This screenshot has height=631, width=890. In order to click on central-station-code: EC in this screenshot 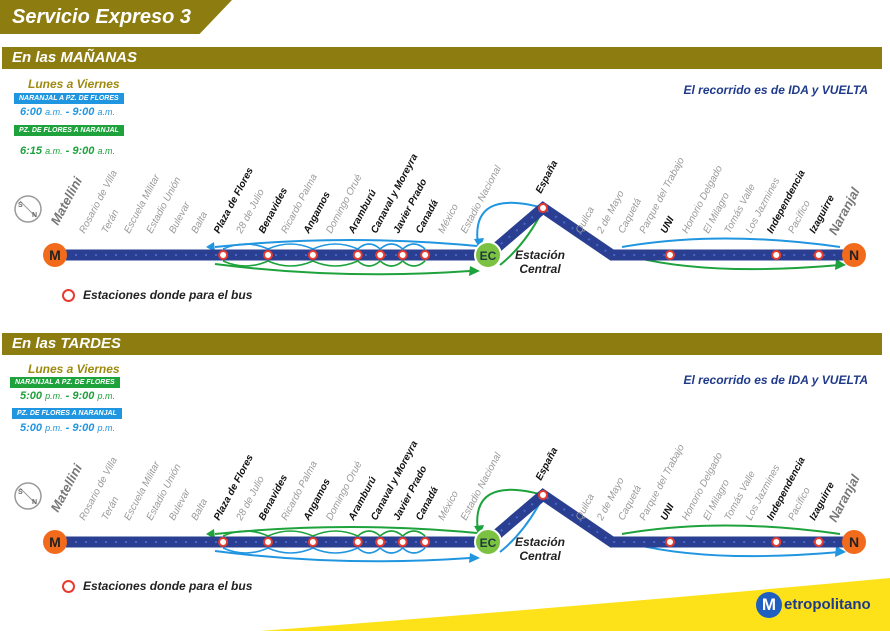, I will do `click(488, 543)`.